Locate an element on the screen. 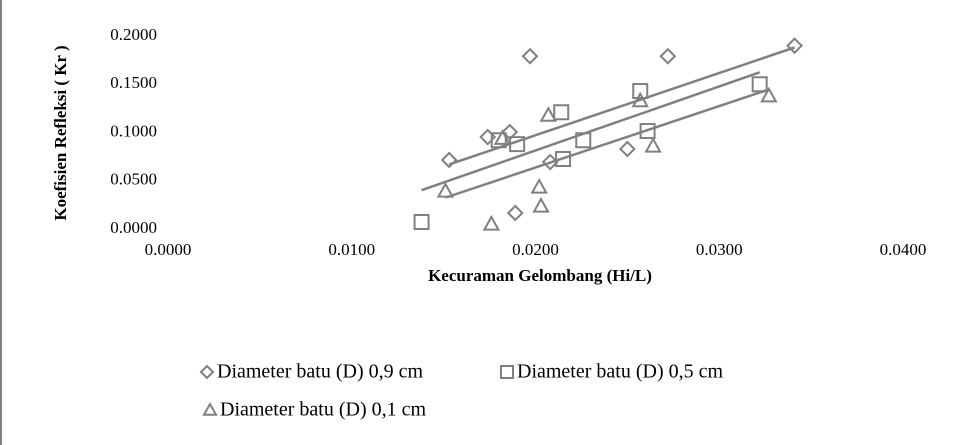  x-tick-label: 0.0100 is located at coordinates (351, 249).